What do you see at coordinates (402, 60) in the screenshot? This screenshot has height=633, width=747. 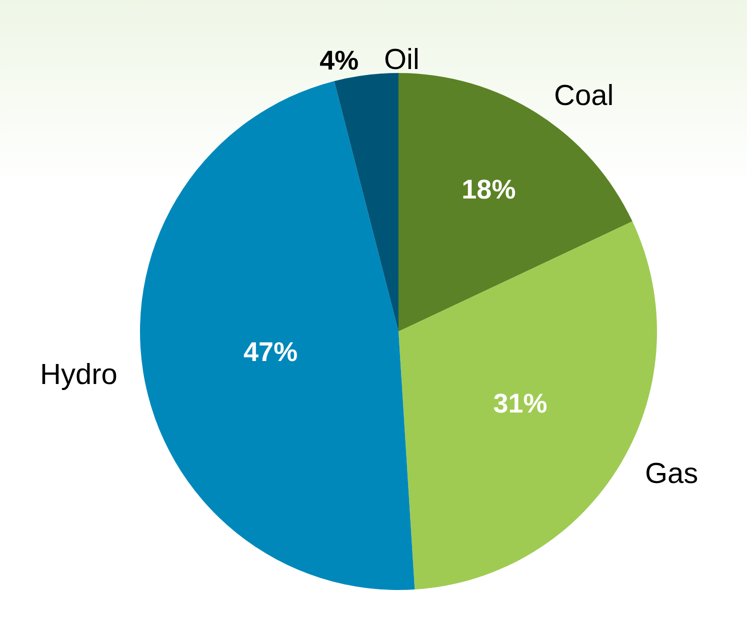 I see `slice-label: Oil` at bounding box center [402, 60].